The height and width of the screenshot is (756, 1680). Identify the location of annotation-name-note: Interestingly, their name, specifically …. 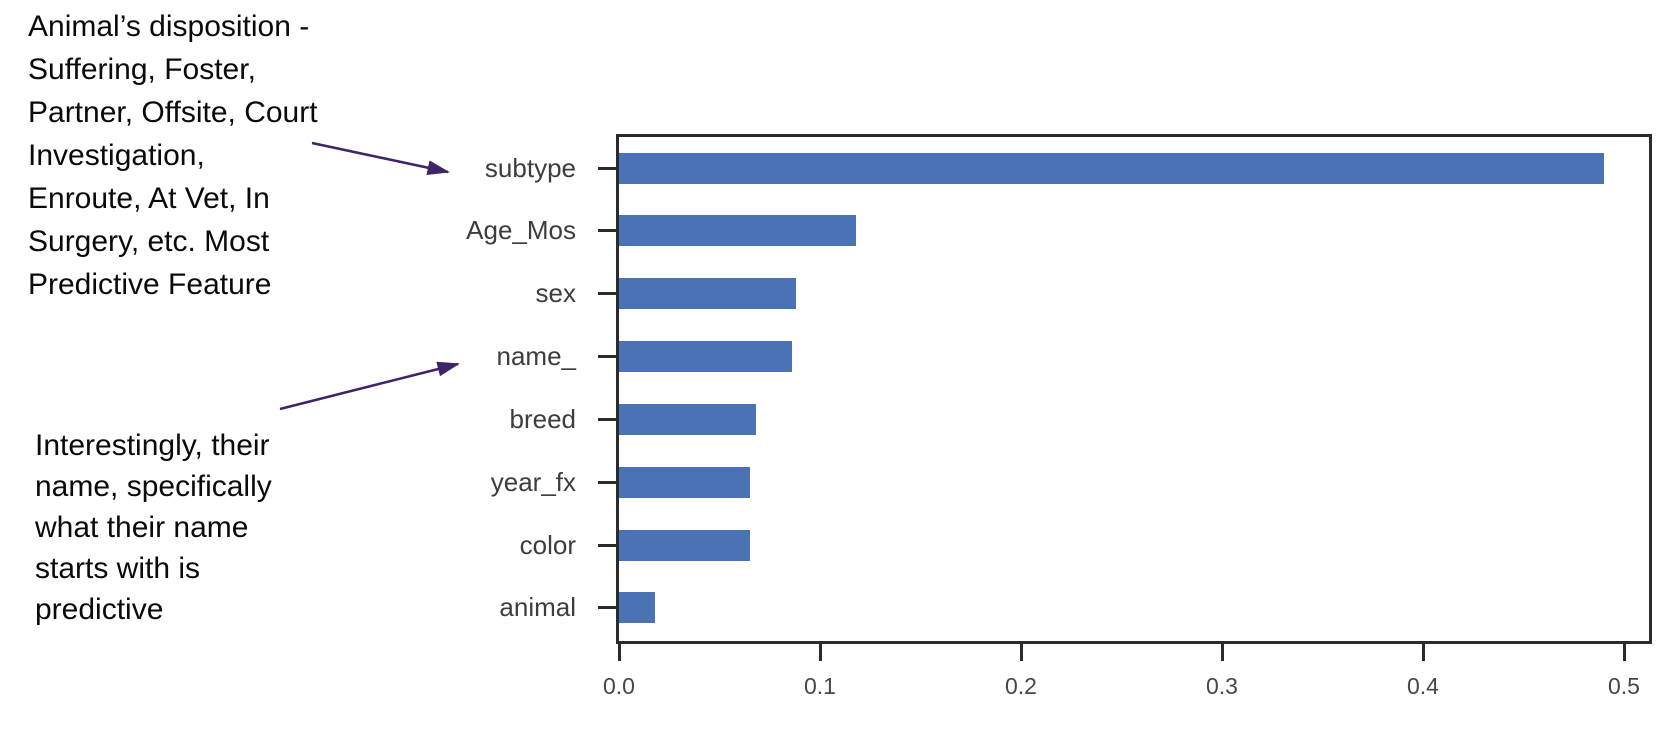
(153, 527).